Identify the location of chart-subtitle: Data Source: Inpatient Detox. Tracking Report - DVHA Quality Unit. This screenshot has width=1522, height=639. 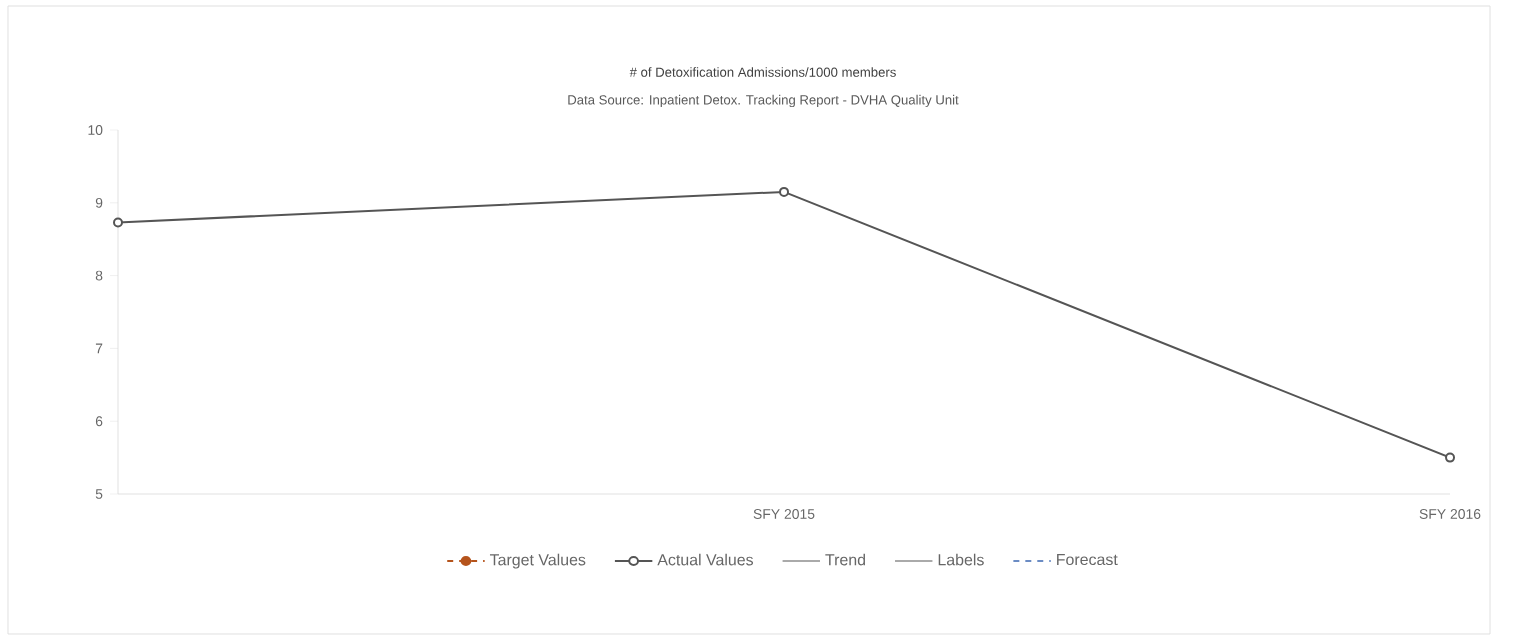
(763, 101).